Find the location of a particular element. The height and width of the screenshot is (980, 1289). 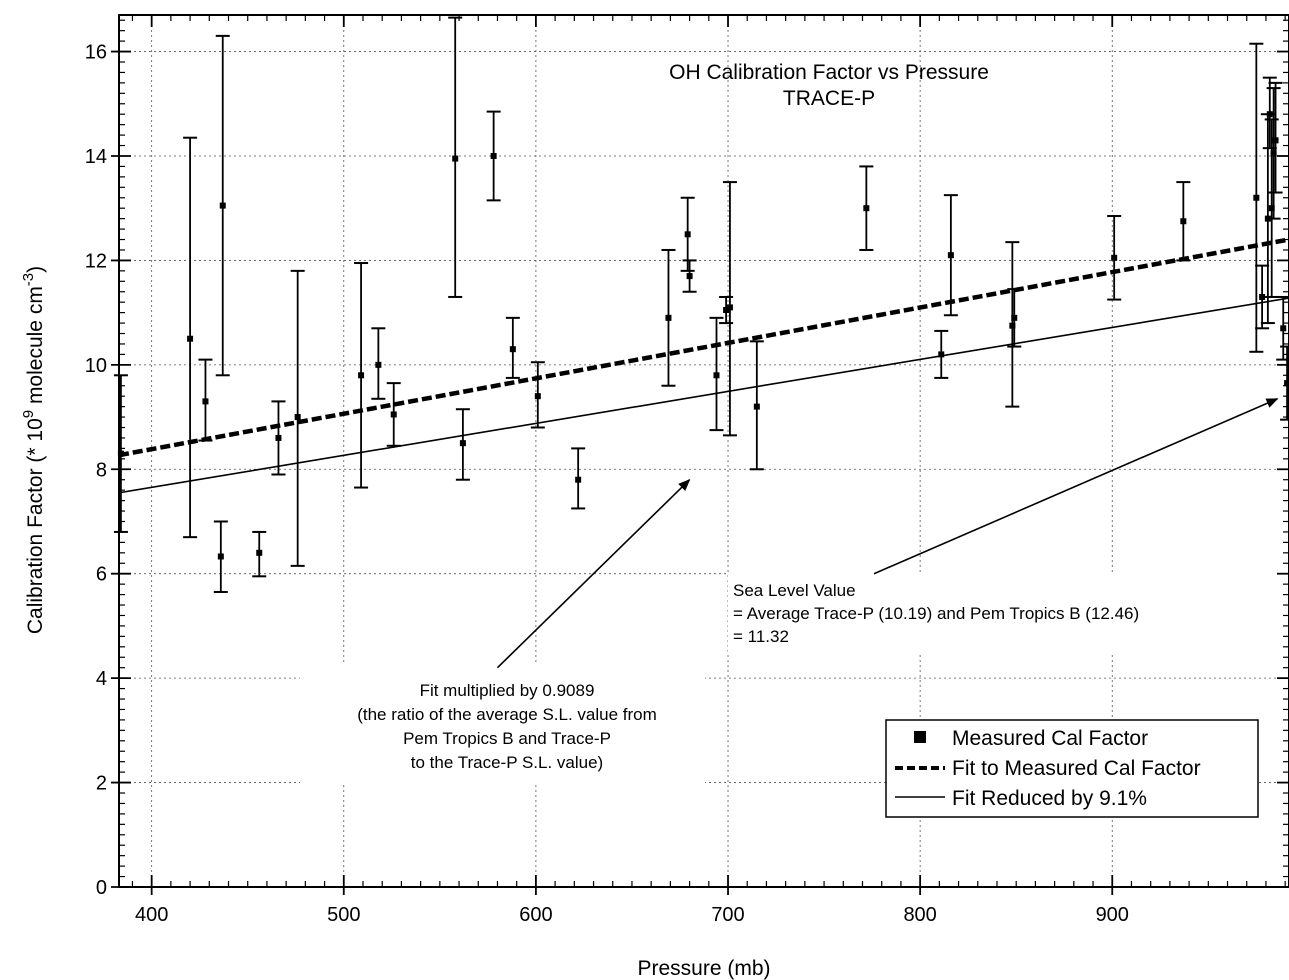

x-tick-label: 500 is located at coordinates (343, 915).